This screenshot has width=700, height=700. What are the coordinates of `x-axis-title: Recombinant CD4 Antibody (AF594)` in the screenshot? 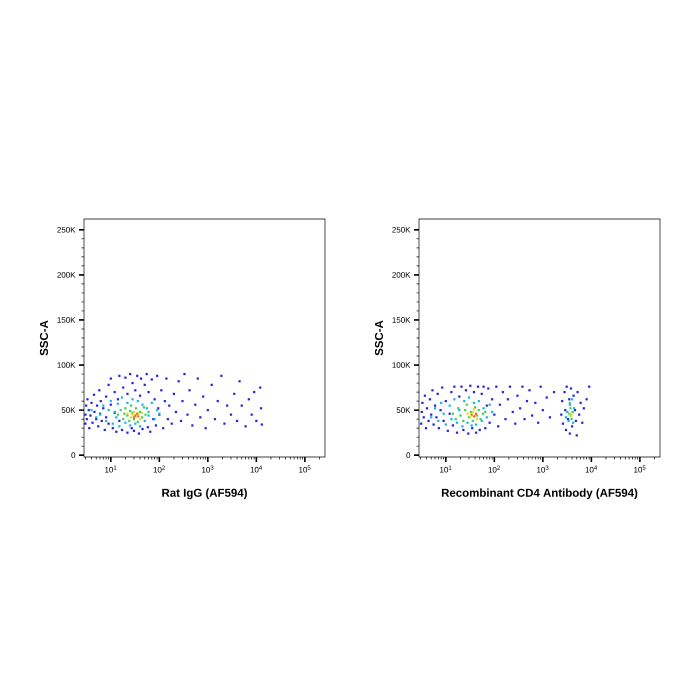 It's located at (540, 494).